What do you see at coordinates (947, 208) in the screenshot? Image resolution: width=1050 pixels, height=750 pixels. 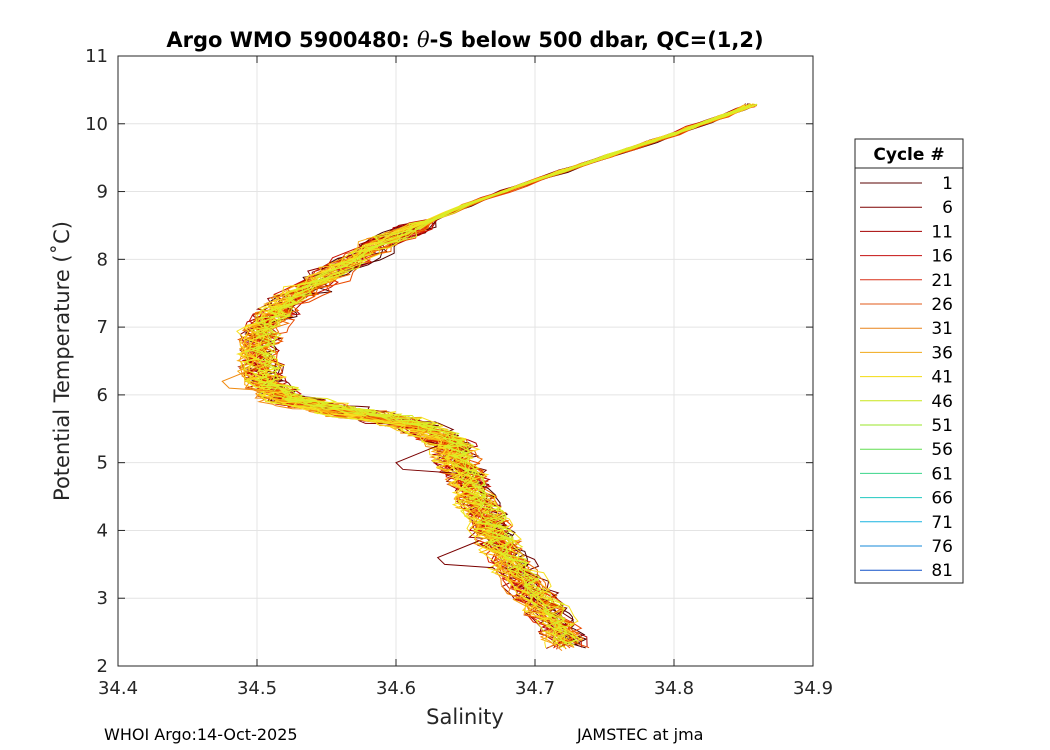 I see `legend-label: 6` at bounding box center [947, 208].